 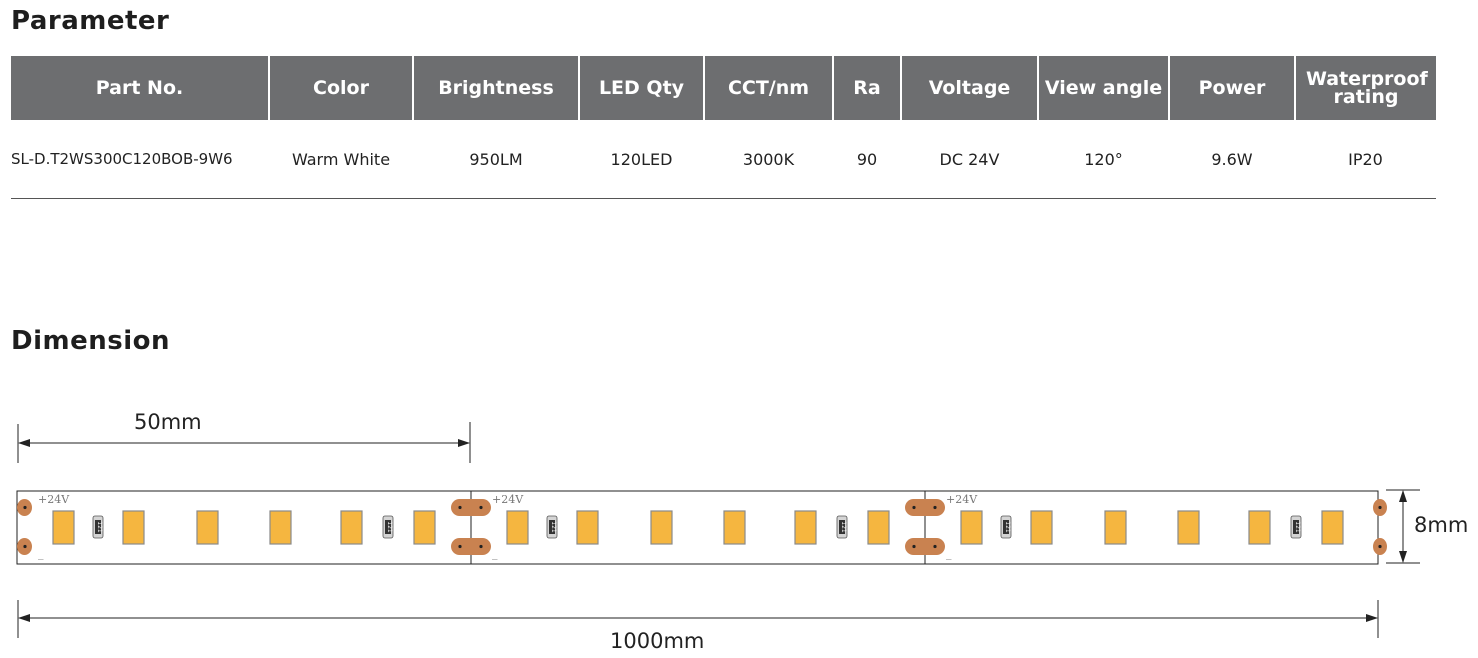 I want to click on header-brightness: Brightness, so click(x=496, y=88).